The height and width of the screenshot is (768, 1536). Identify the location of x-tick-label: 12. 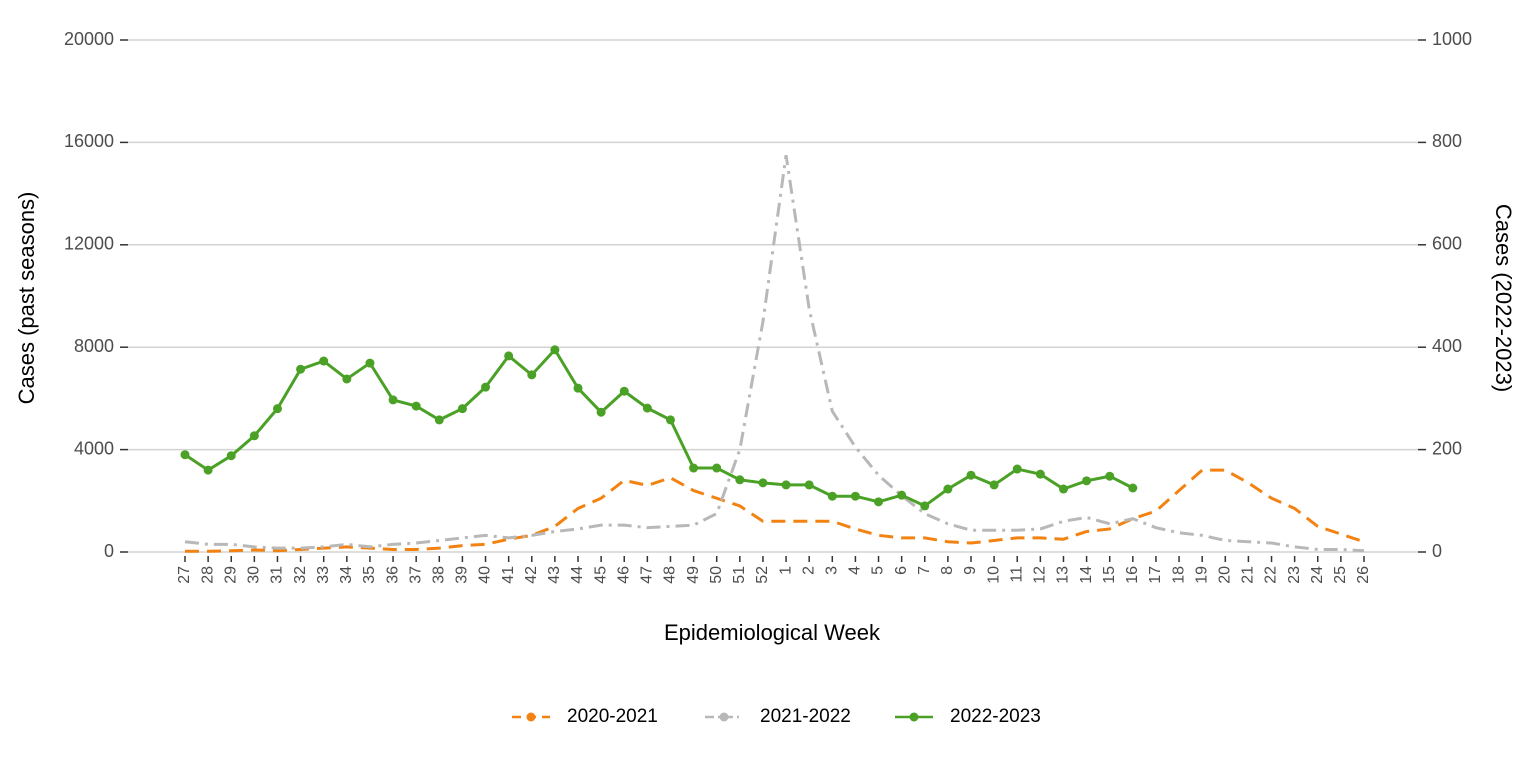
(1040, 575).